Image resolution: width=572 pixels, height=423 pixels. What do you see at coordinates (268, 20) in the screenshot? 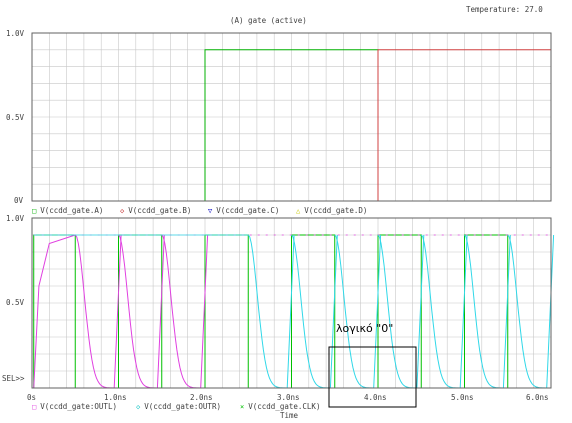
I see `plot-title: (A) gate (active)` at bounding box center [268, 20].